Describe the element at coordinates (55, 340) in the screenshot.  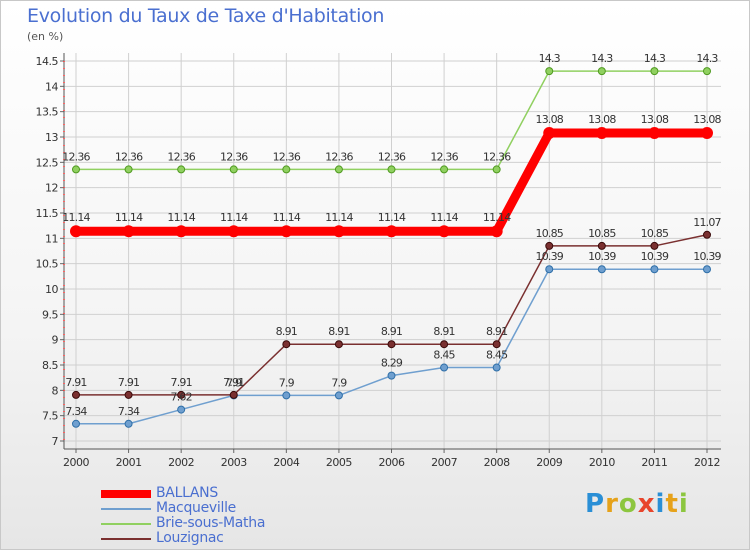
I see `y-tick-label: 9` at that location.